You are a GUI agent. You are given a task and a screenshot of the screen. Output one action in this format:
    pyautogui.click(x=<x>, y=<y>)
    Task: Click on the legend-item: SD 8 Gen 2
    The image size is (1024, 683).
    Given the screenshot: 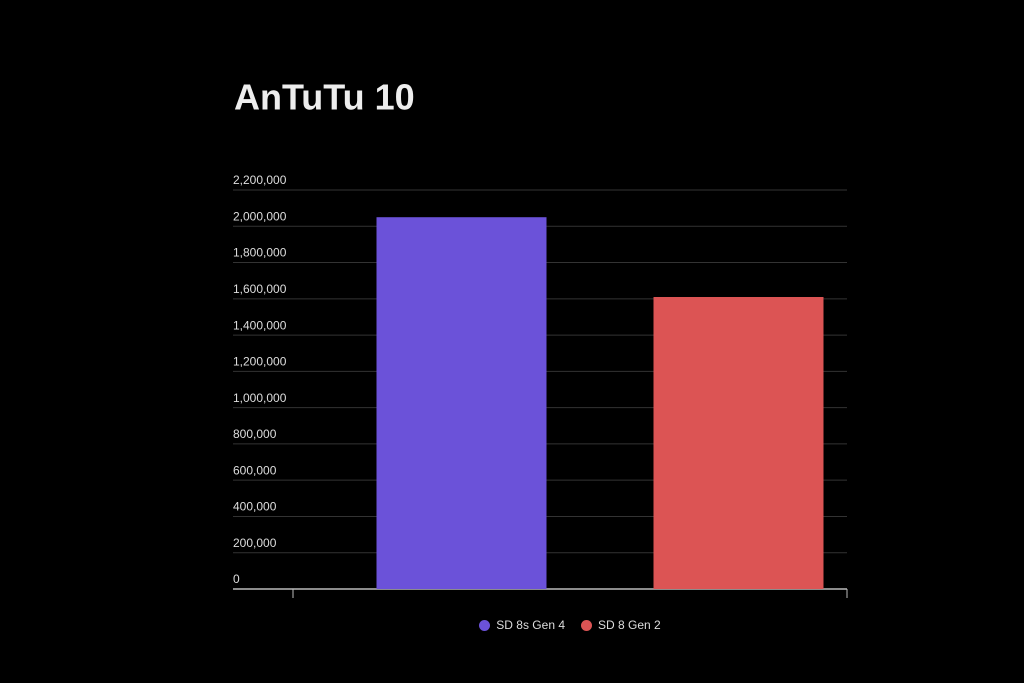 What is the action you would take?
    pyautogui.click(x=621, y=625)
    